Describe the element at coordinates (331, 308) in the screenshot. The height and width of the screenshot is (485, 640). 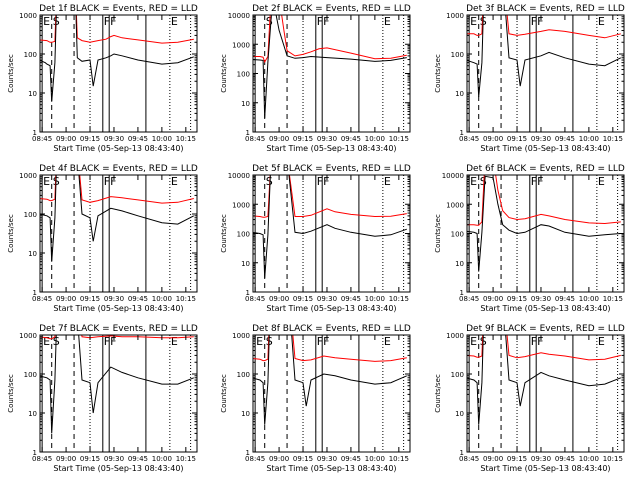
I see `x-axis-label: Start Time (05-Sep-13 08:43:40)` at that location.